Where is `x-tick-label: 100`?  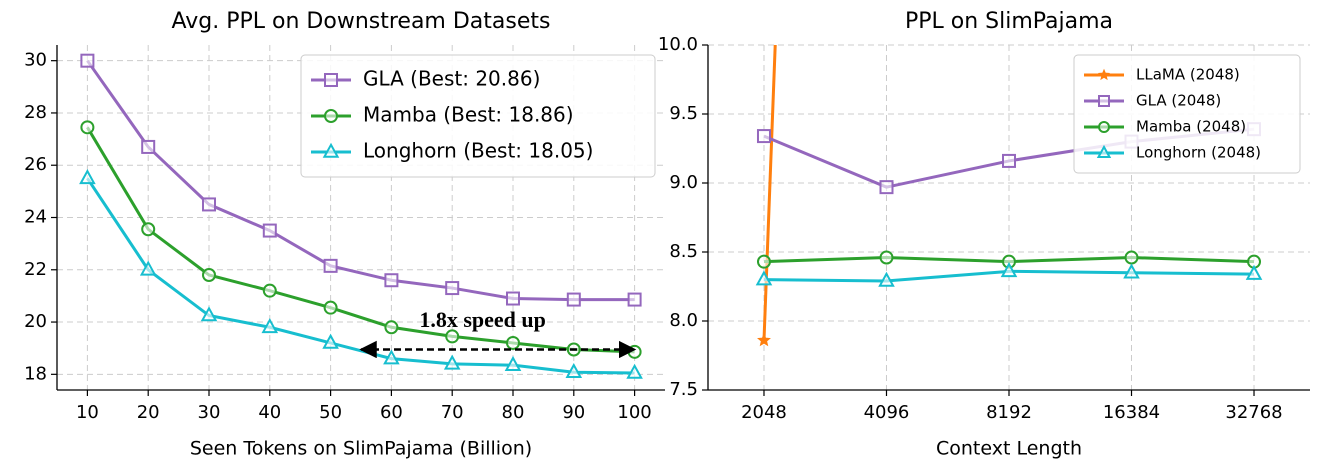 x-tick-label: 100 is located at coordinates (634, 412).